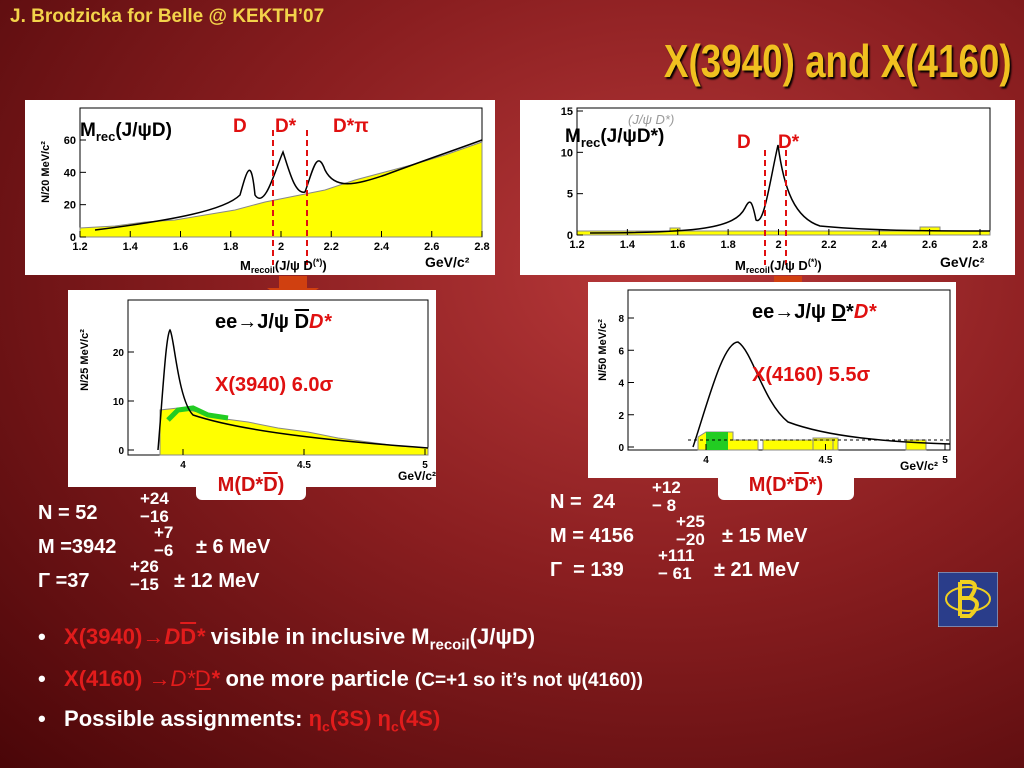  I want to click on t: (J/ψ D, so click(789, 265).